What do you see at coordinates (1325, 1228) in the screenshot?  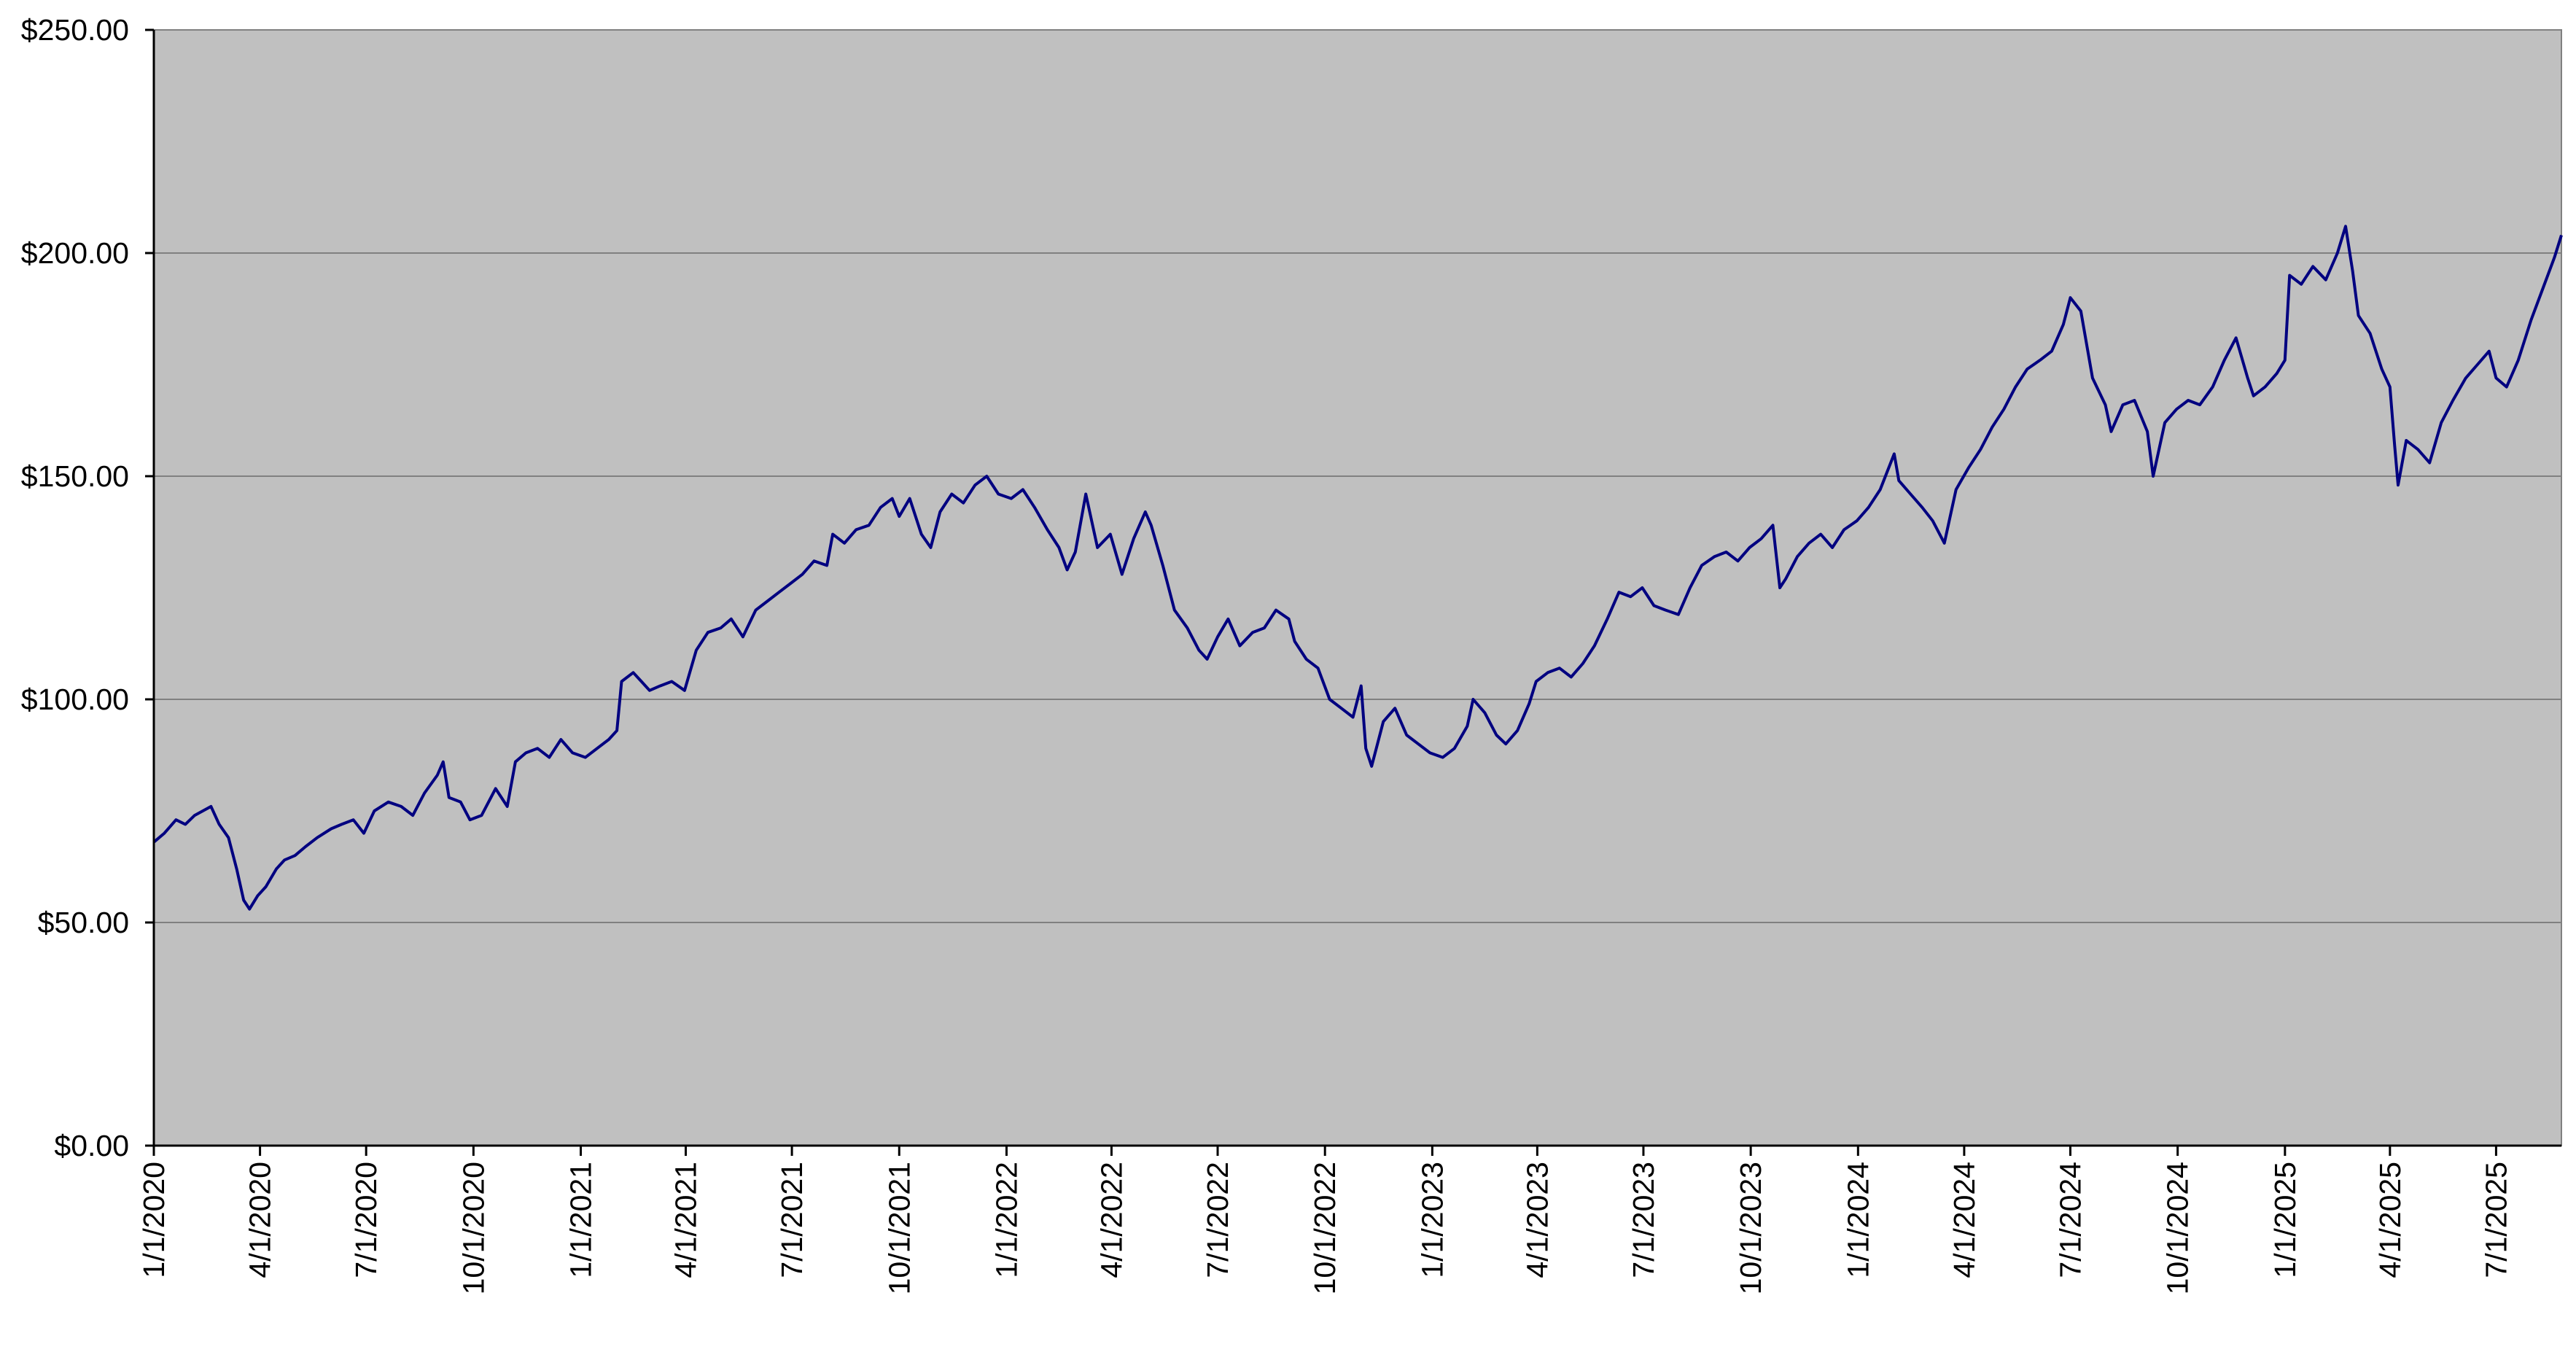 I see `x-tick-label: 10/1/2022` at bounding box center [1325, 1228].